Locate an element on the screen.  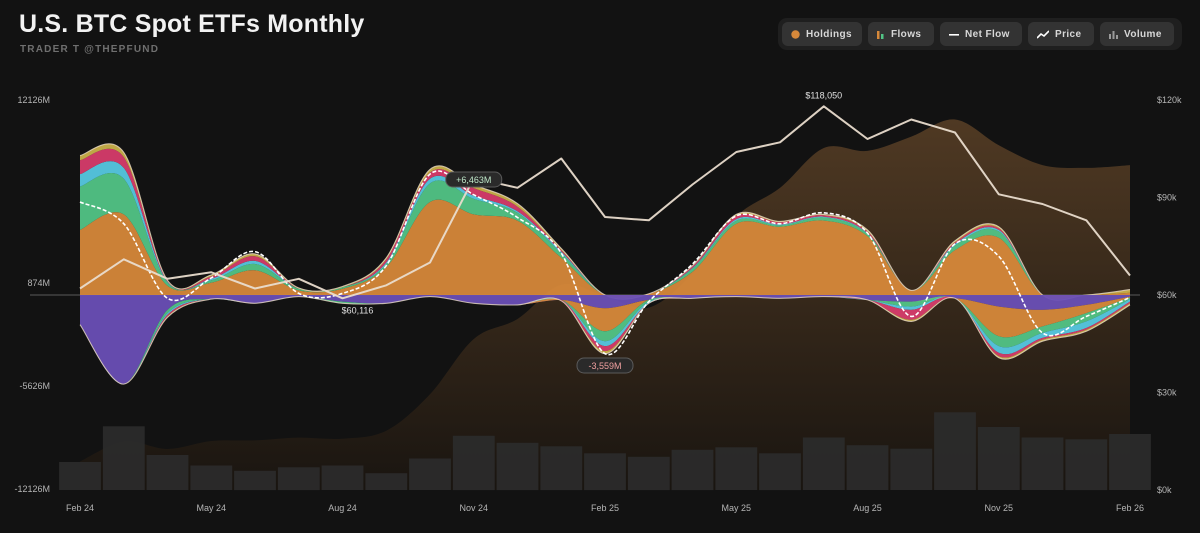
left-axis-tick-2: -5626M is located at coordinates (34, 386).